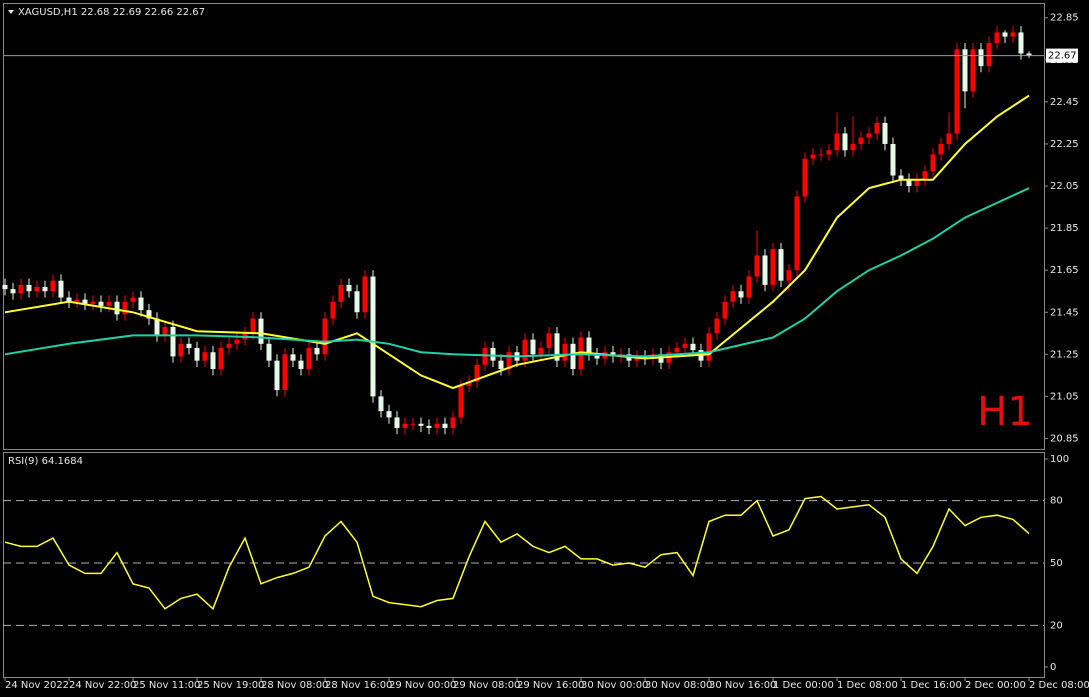  What do you see at coordinates (1059, 459) in the screenshot?
I see `y-tick-label: 100` at bounding box center [1059, 459].